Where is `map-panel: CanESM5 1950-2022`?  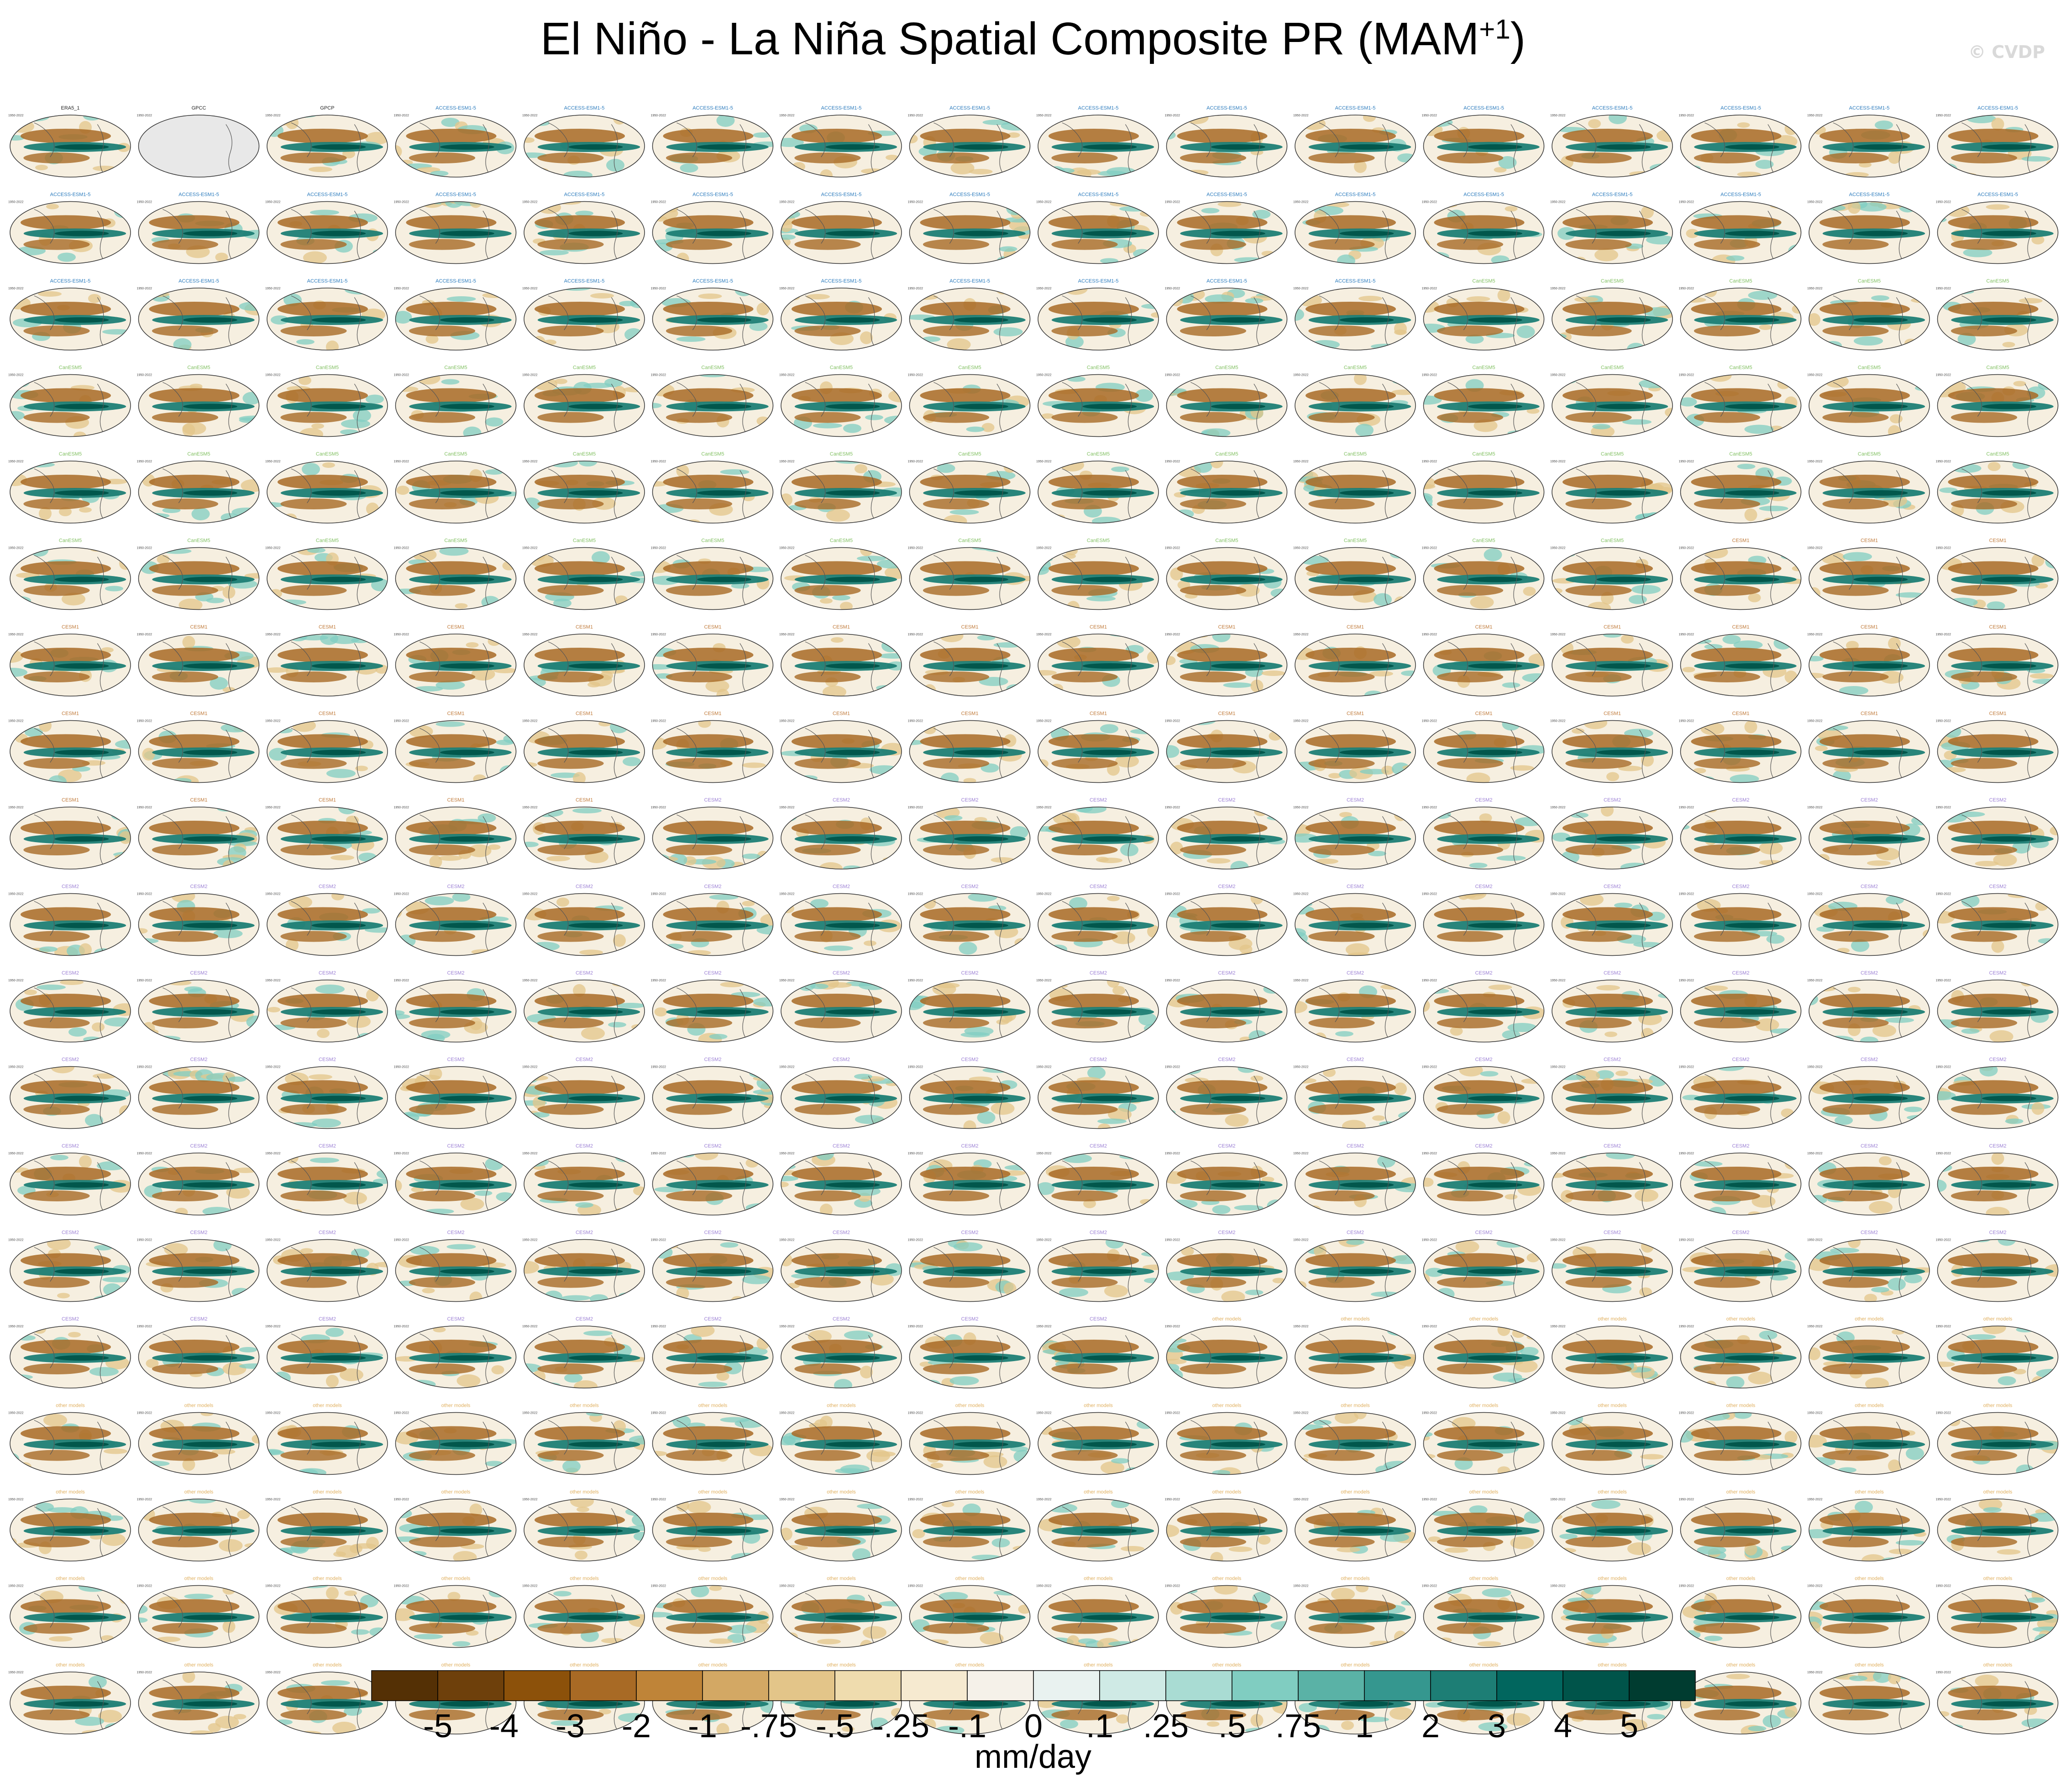
map-panel: CanESM5 1950-2022 is located at coordinates (199, 401).